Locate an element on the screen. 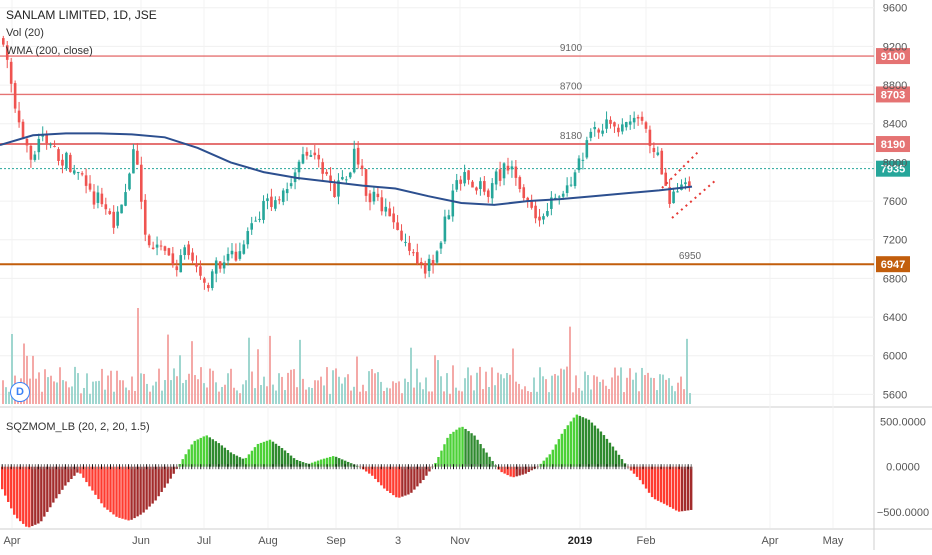 The width and height of the screenshot is (932, 555). price-tick-label: 8800 is located at coordinates (895, 86).